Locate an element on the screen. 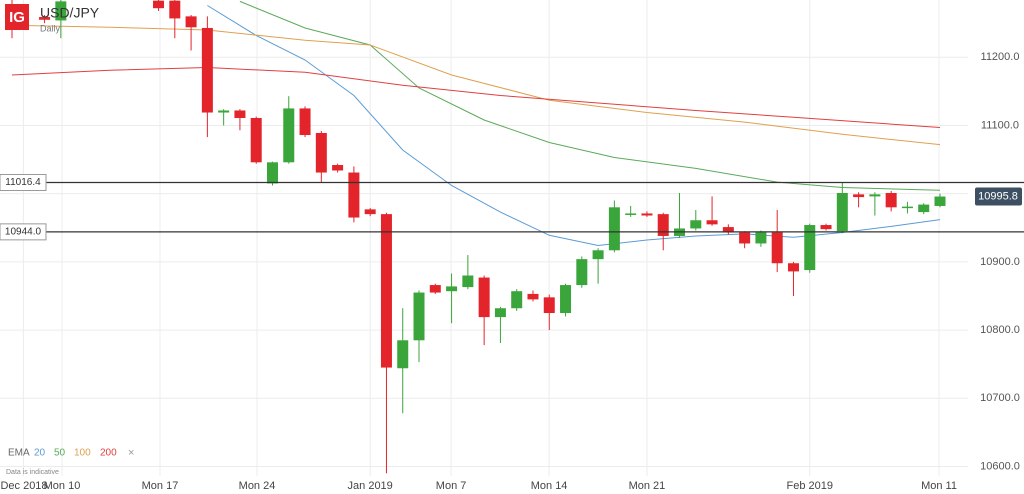 The image size is (1024, 494). x-tick-label: Mon 21 is located at coordinates (647, 486).